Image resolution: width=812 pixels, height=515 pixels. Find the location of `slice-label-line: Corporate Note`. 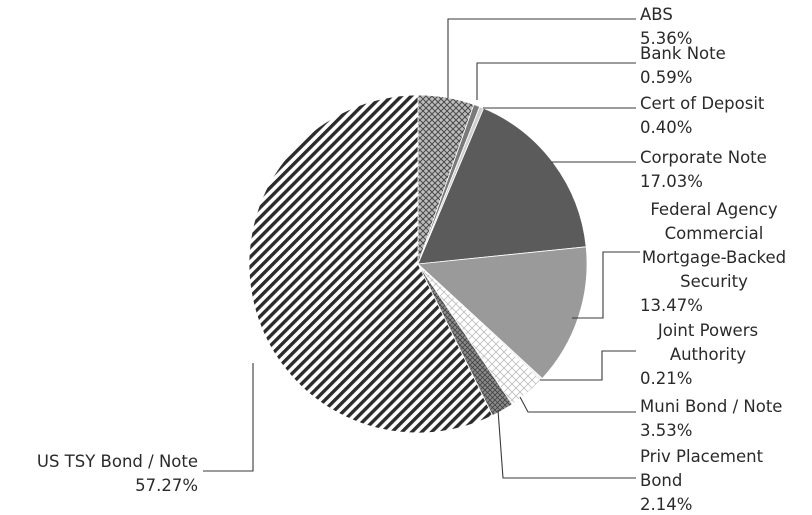

slice-label-line: Corporate Note is located at coordinates (703, 157).